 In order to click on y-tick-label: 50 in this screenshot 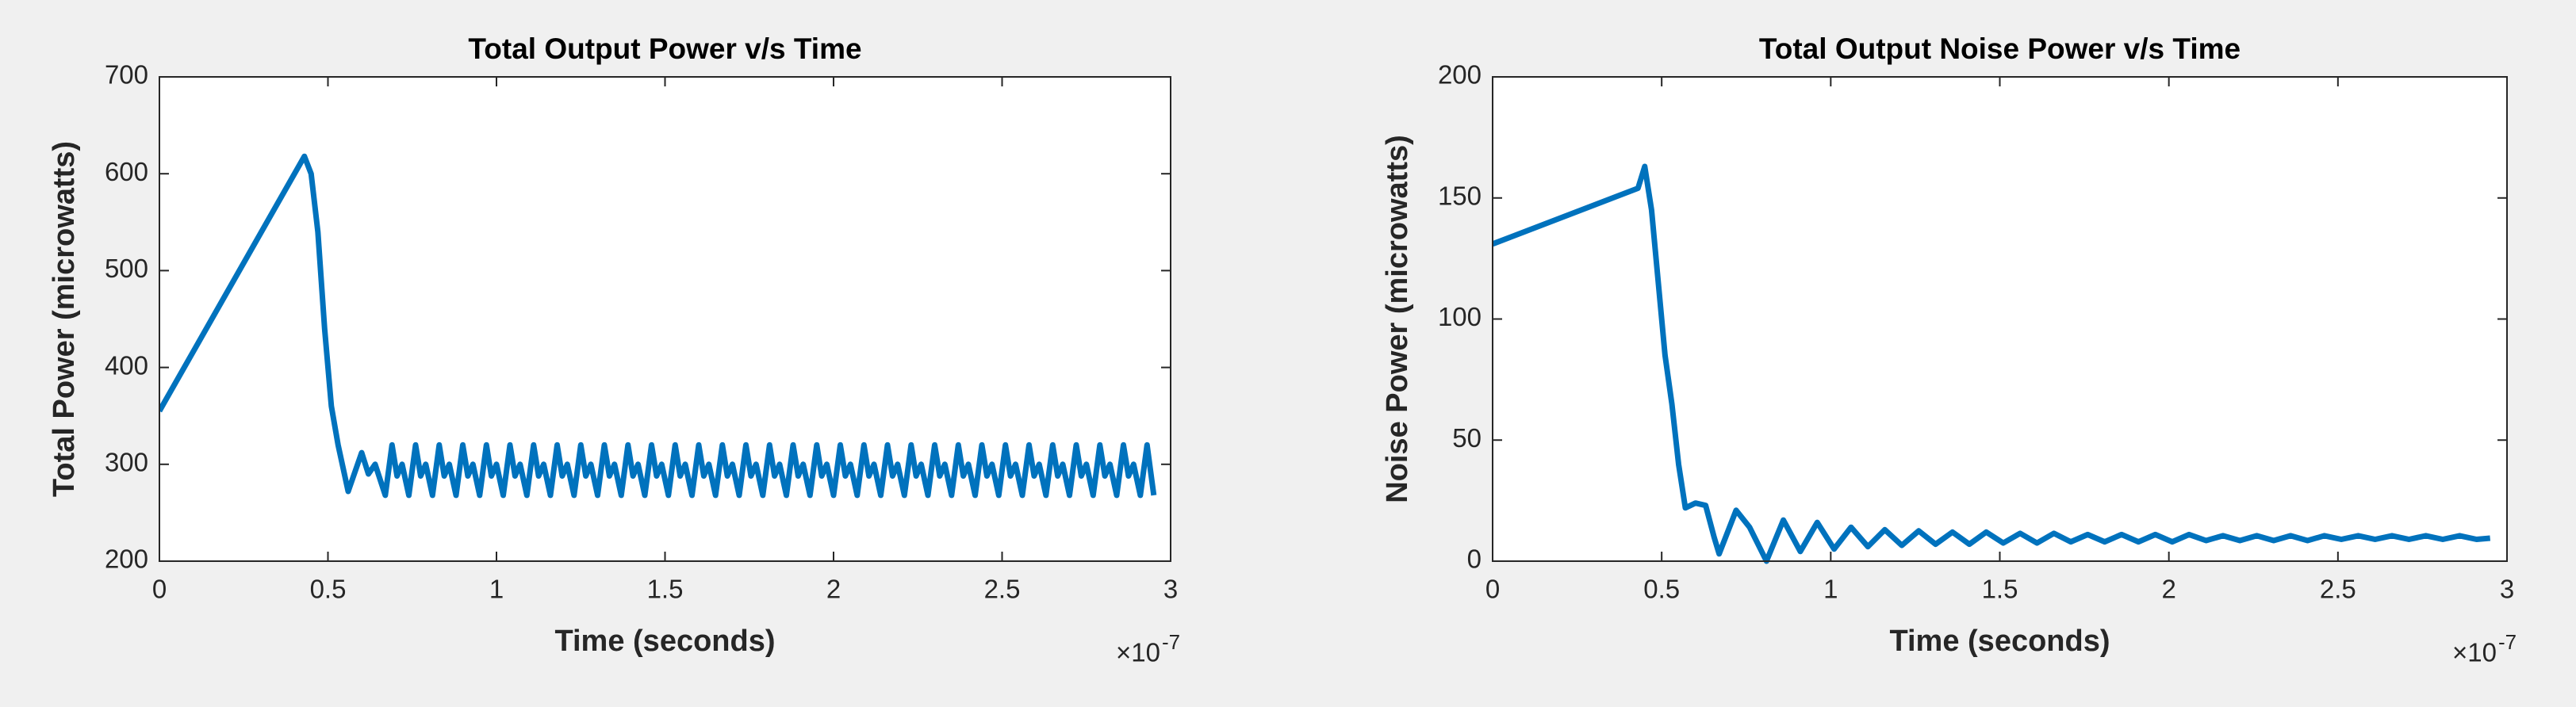, I will do `click(1467, 438)`.